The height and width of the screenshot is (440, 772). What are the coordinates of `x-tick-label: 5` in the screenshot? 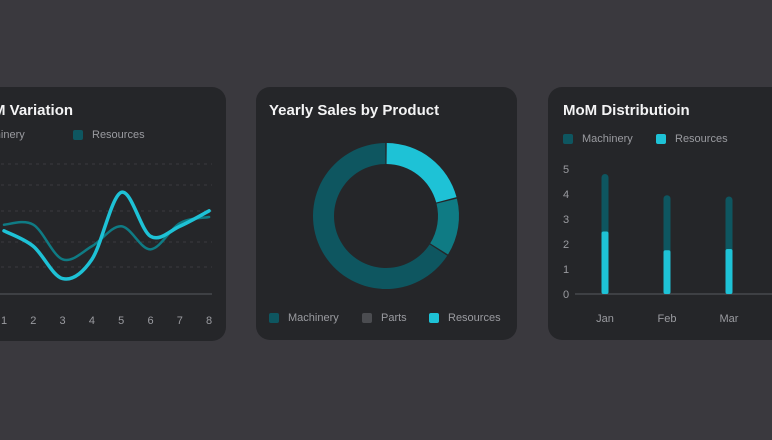 It's located at (121, 321).